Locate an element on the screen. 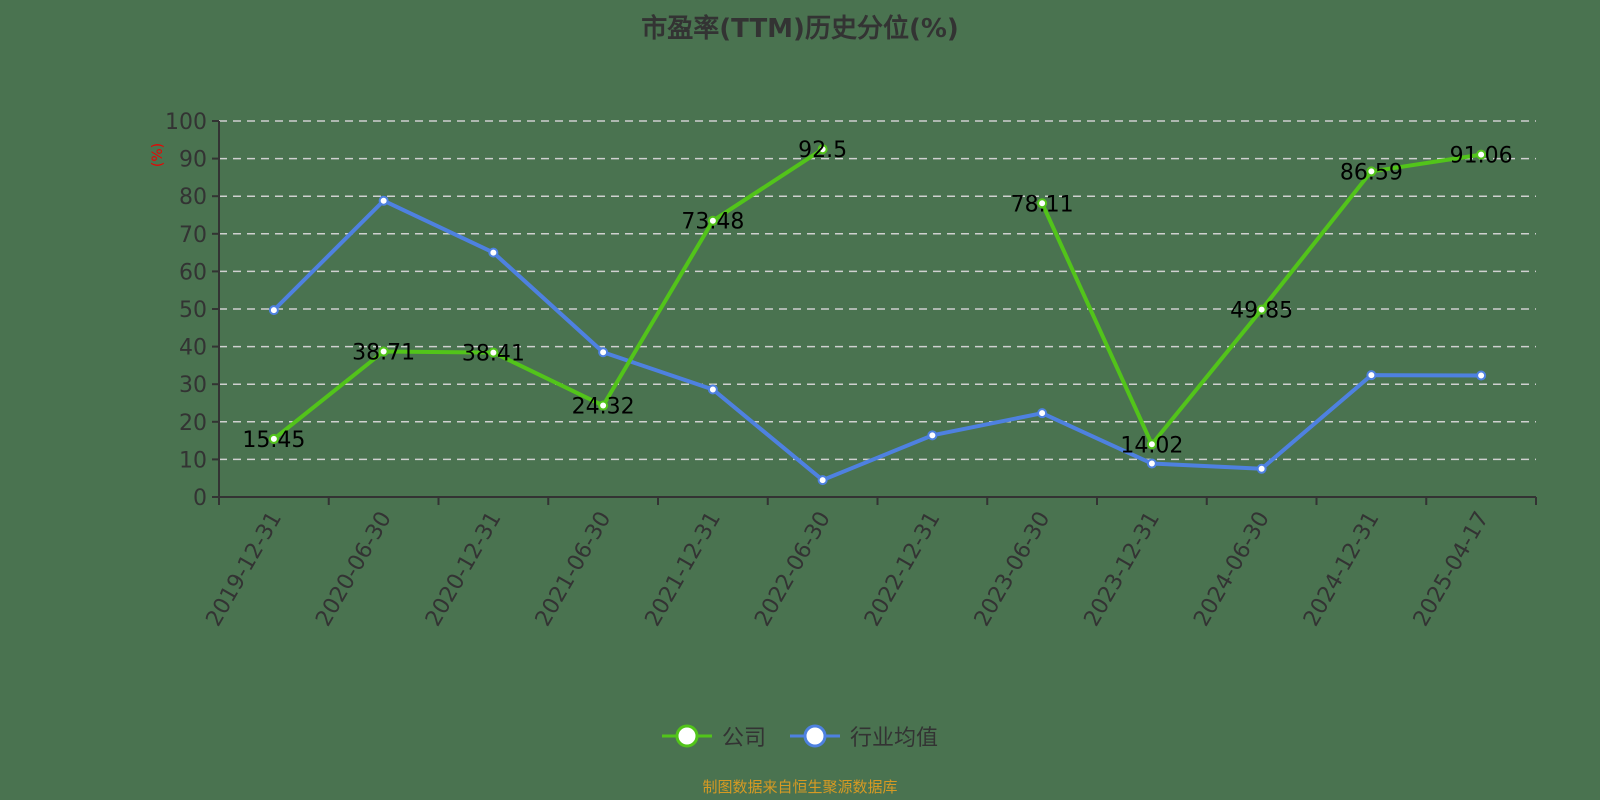  data-label: 38.41 is located at coordinates (493, 354).